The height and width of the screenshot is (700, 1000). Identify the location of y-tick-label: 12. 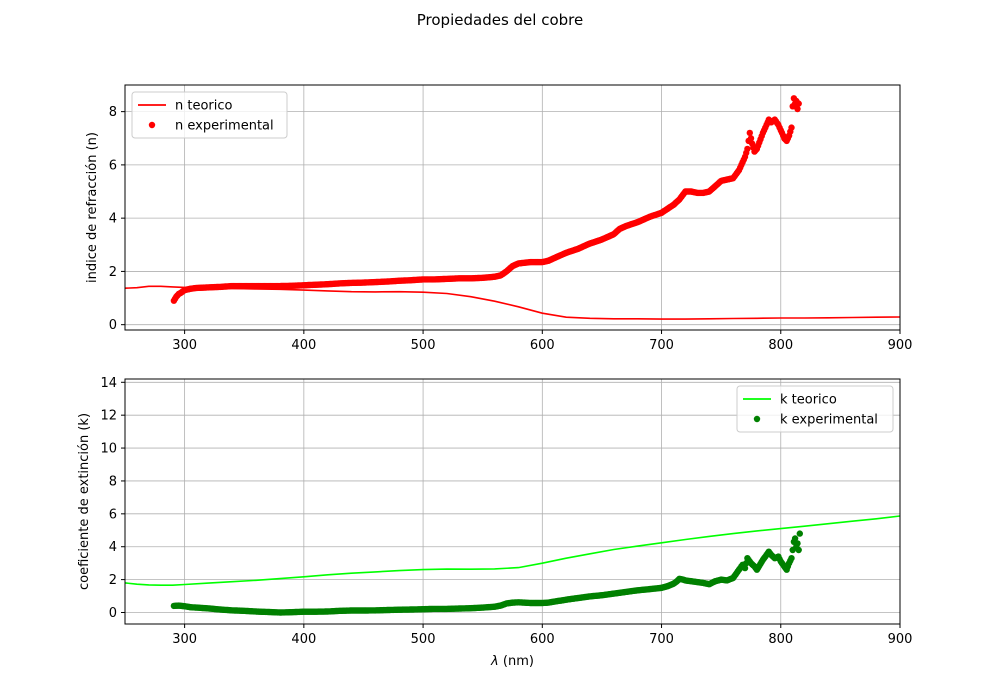
(108, 416).